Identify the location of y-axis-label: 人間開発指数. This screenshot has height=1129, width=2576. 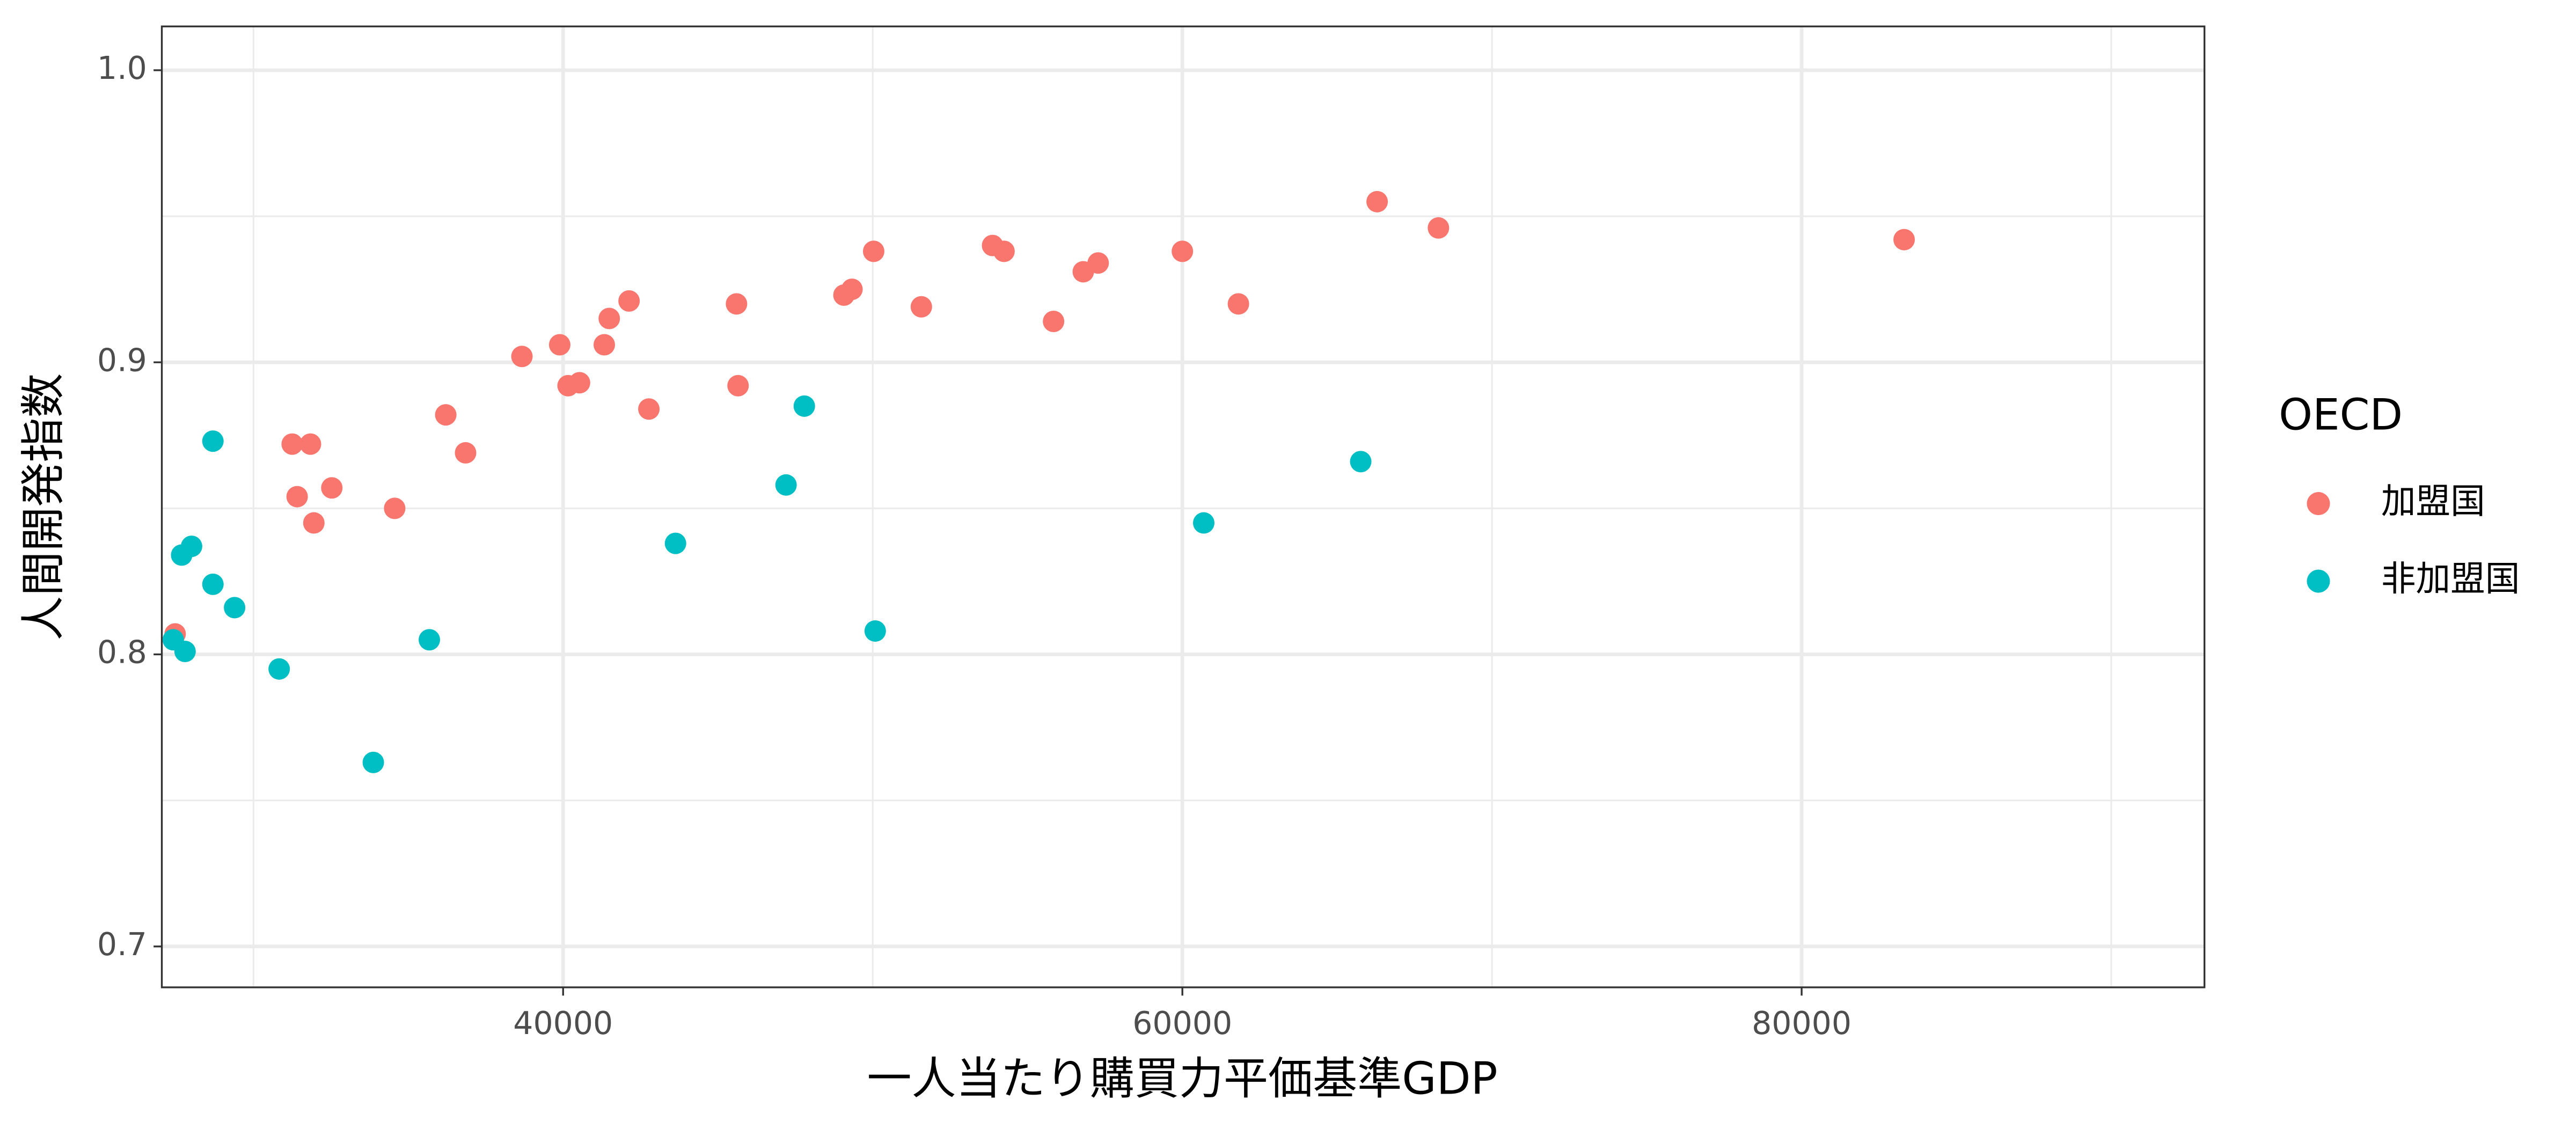
(43, 506).